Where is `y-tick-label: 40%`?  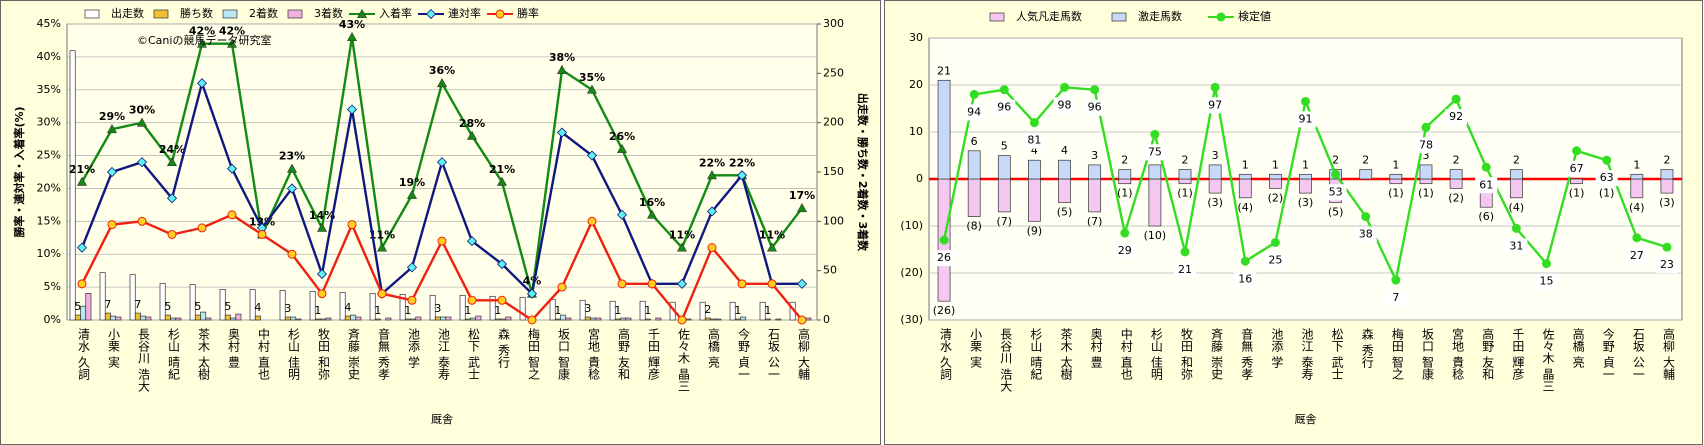 y-tick-label: 40% is located at coordinates (49, 56).